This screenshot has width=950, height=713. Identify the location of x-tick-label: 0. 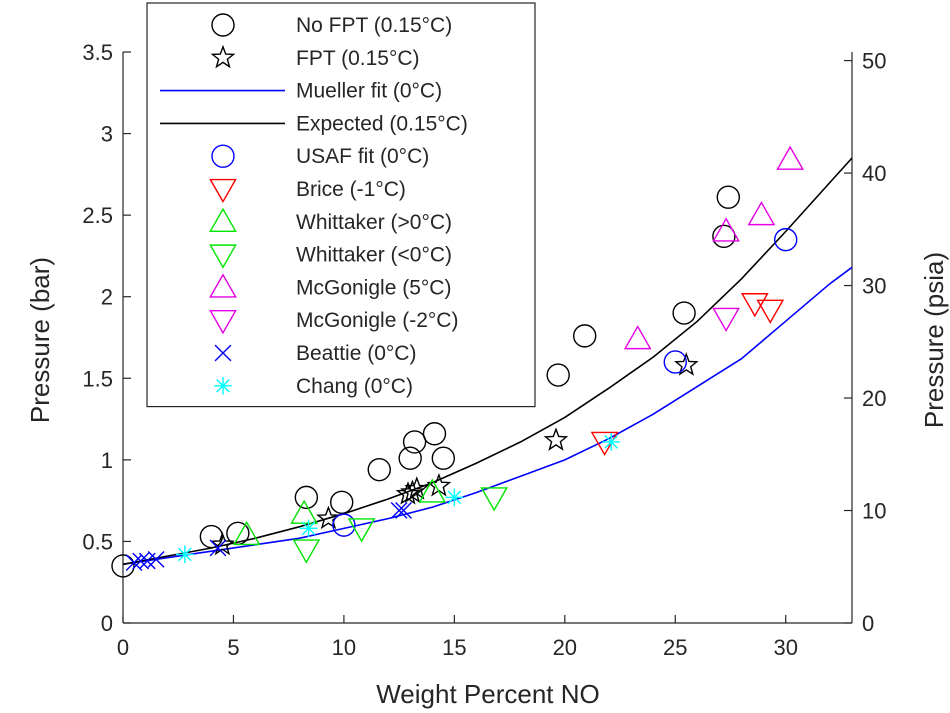
(123, 647).